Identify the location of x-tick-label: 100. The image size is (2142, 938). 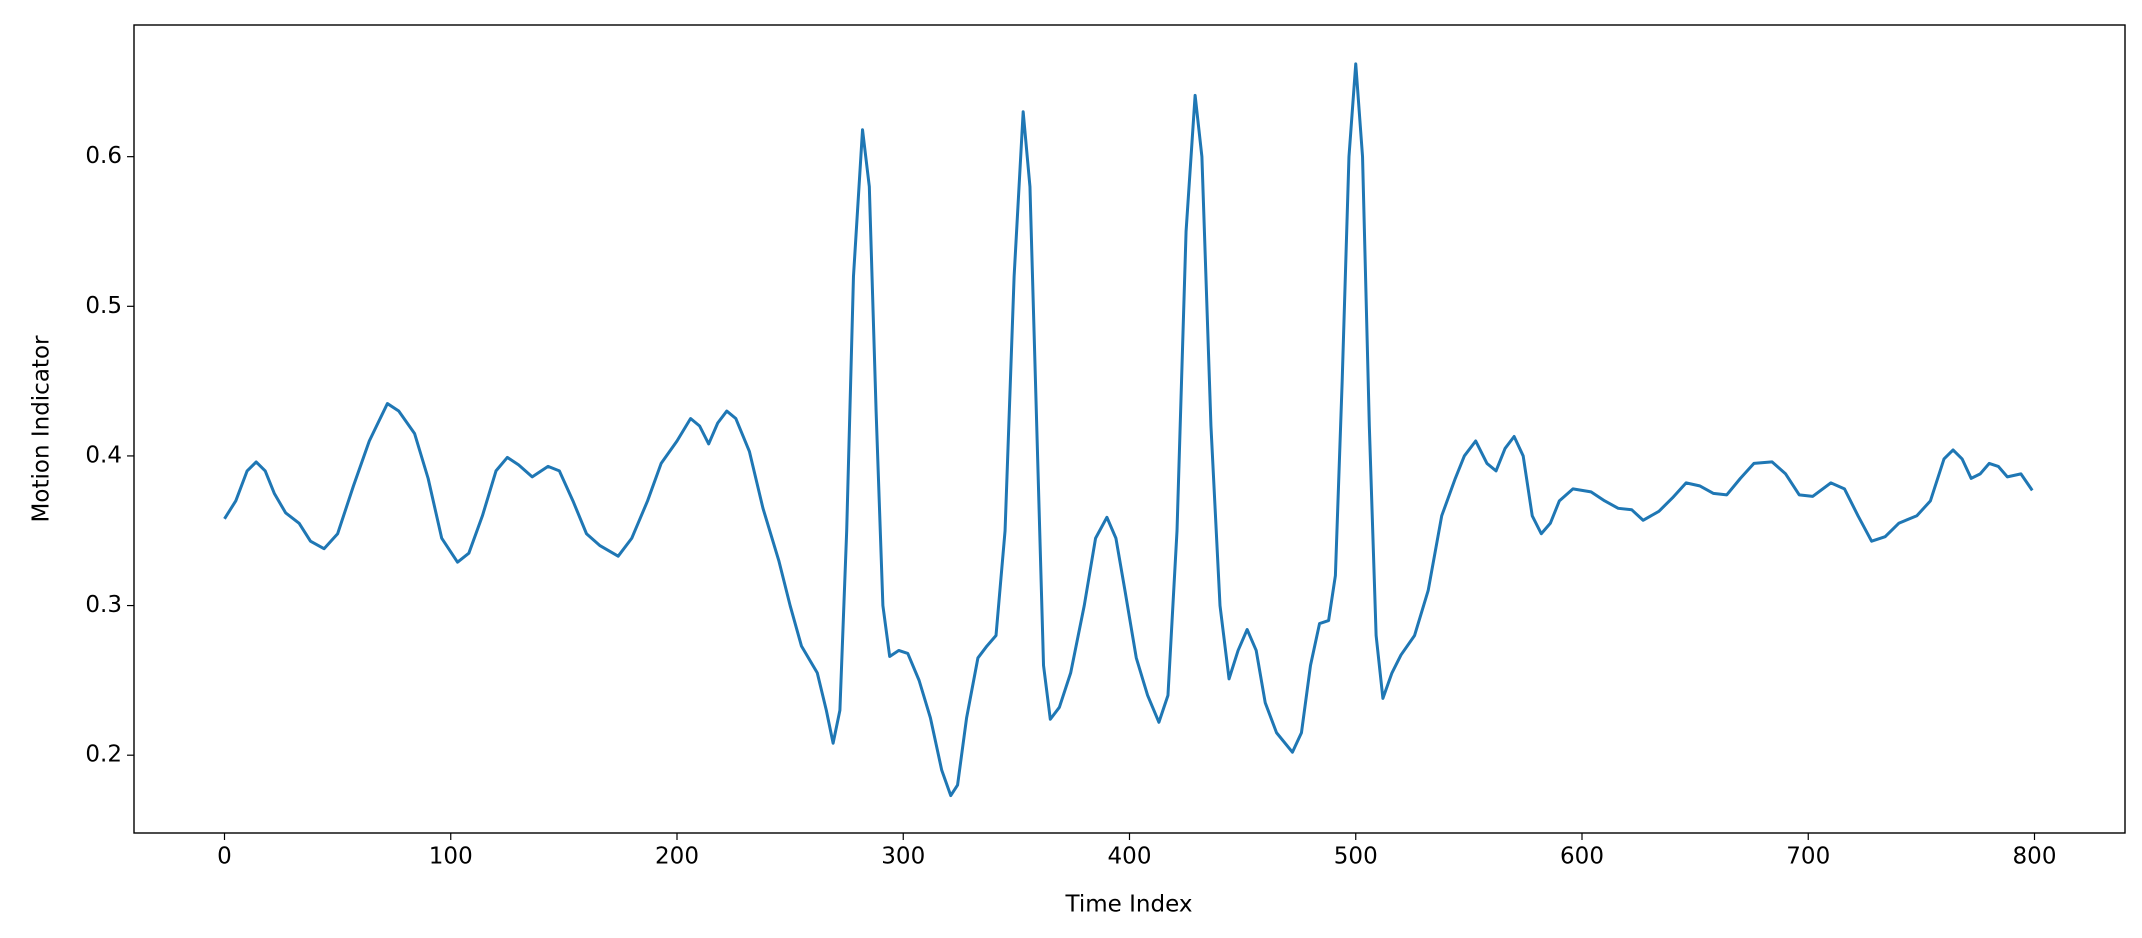
(451, 857).